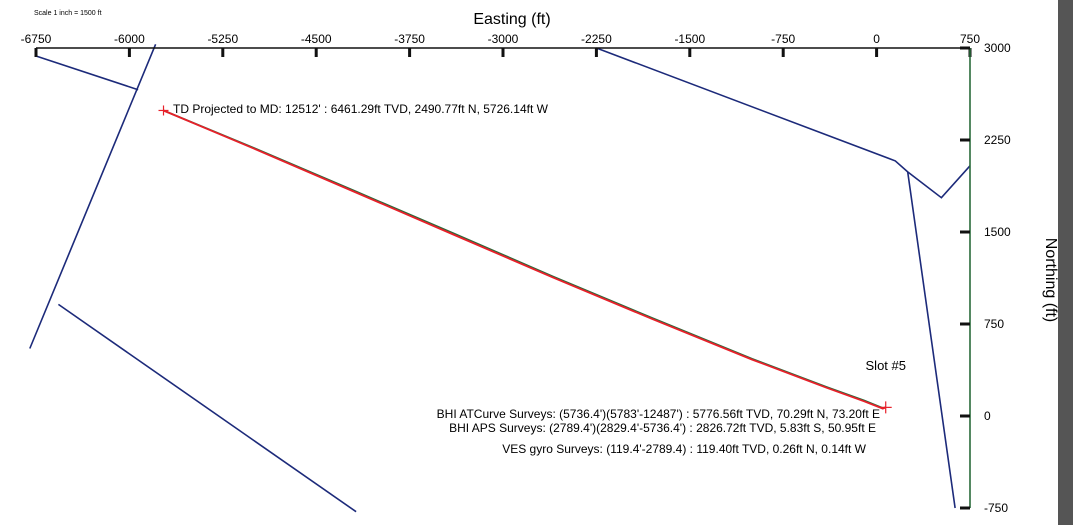 The width and height of the screenshot is (1073, 525). I want to click on x-tick-label: 0, so click(876, 39).